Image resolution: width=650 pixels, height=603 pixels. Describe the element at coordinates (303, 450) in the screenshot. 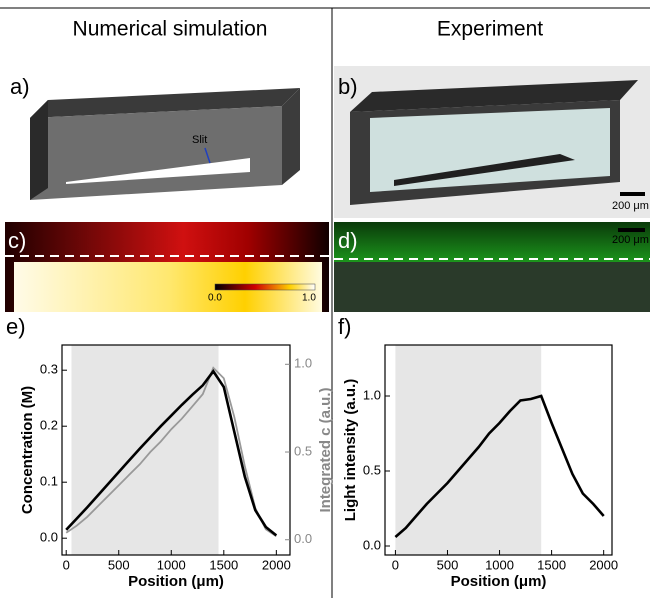

I see `y2-tick-label: 0.5` at that location.